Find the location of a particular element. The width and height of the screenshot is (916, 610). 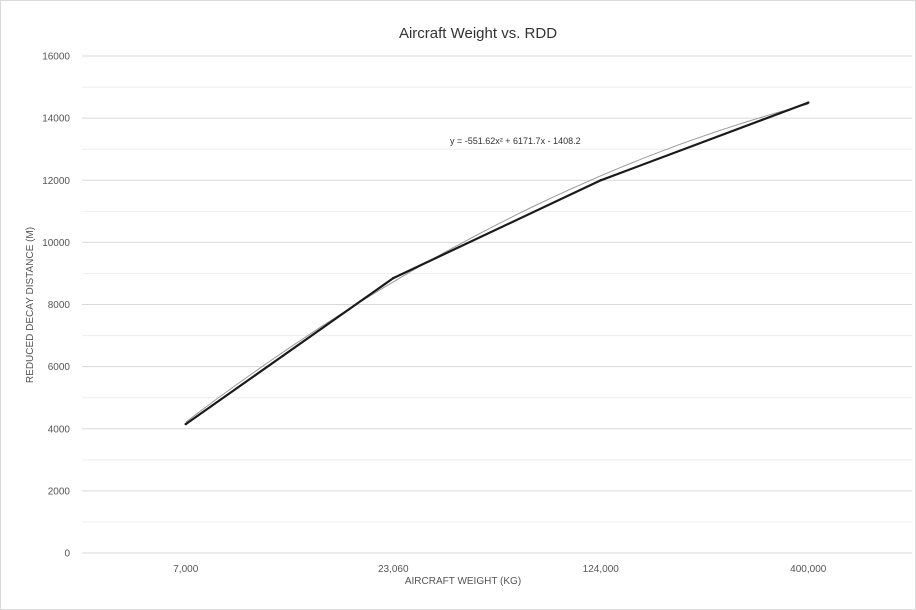

y-tick-label: 14000 is located at coordinates (56, 119).